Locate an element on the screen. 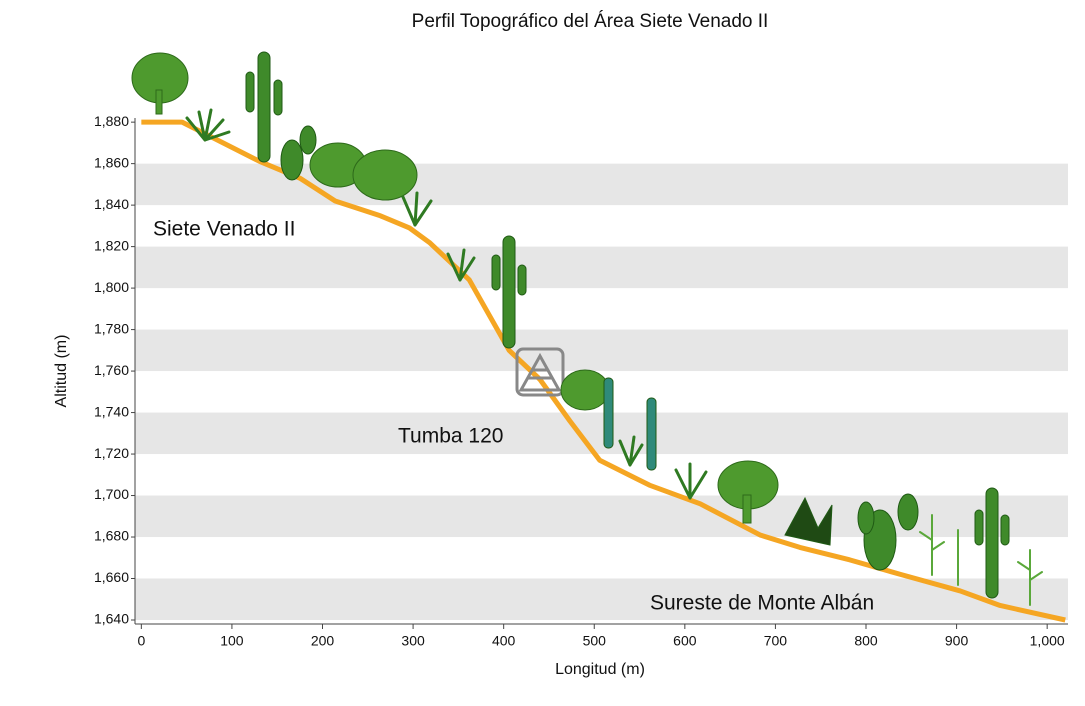 The height and width of the screenshot is (706, 1085). agave-dark is located at coordinates (808, 521).